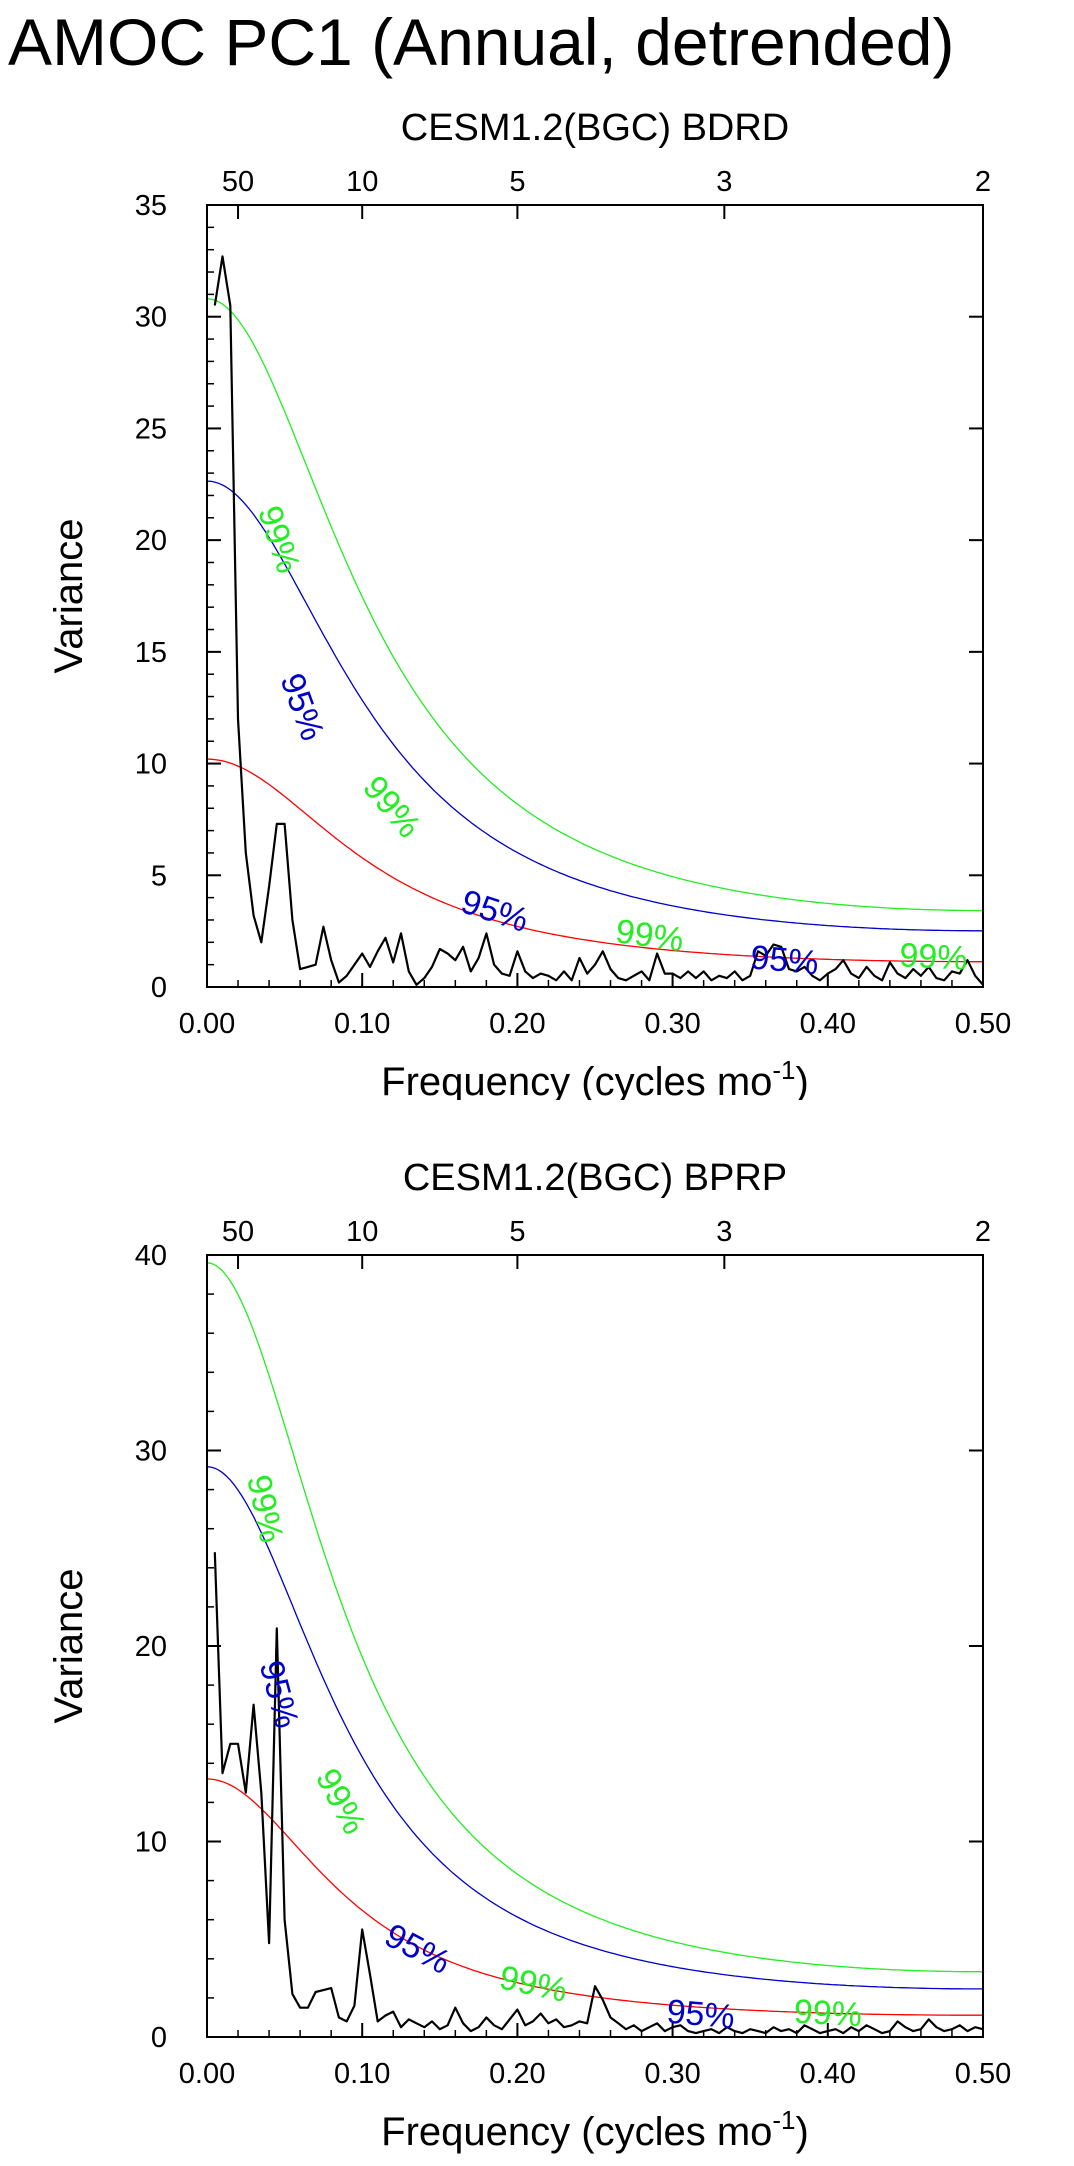  Describe the element at coordinates (481, 42) in the screenshot. I see `page-title: AMOC PC1 (Annual, detrended)` at that location.